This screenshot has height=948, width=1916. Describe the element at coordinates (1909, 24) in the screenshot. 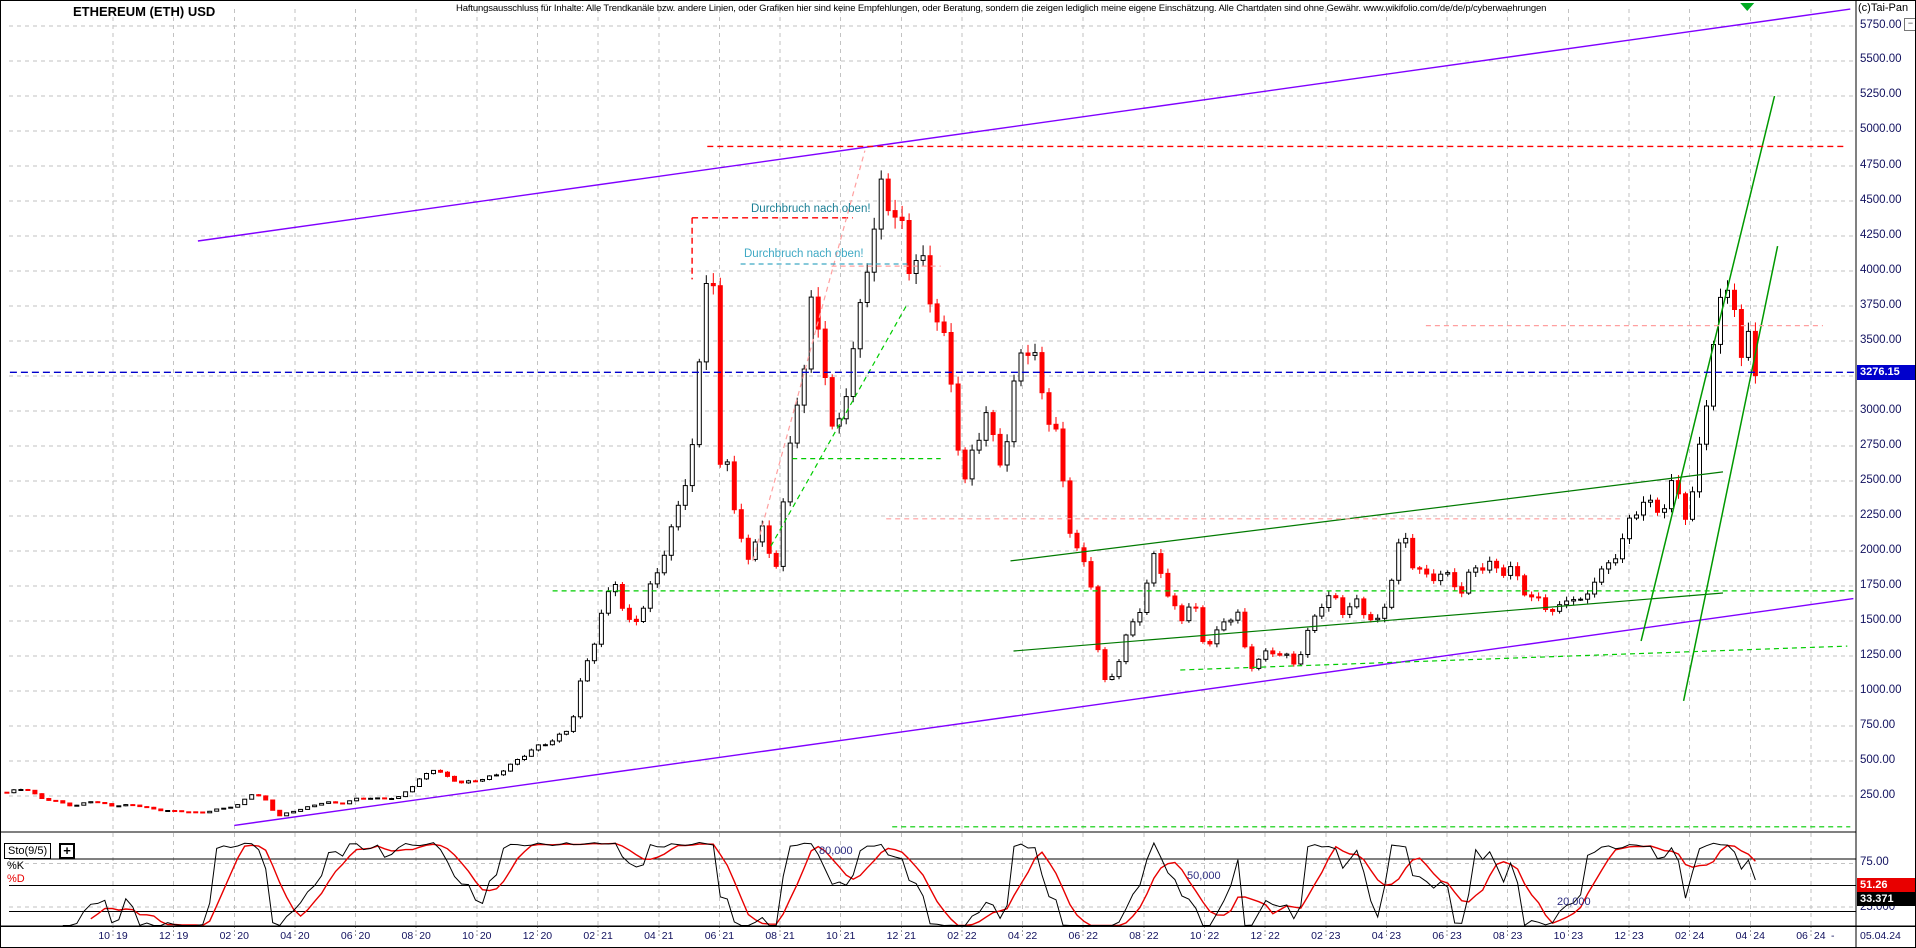

I see `collapse-icon: −` at that location.